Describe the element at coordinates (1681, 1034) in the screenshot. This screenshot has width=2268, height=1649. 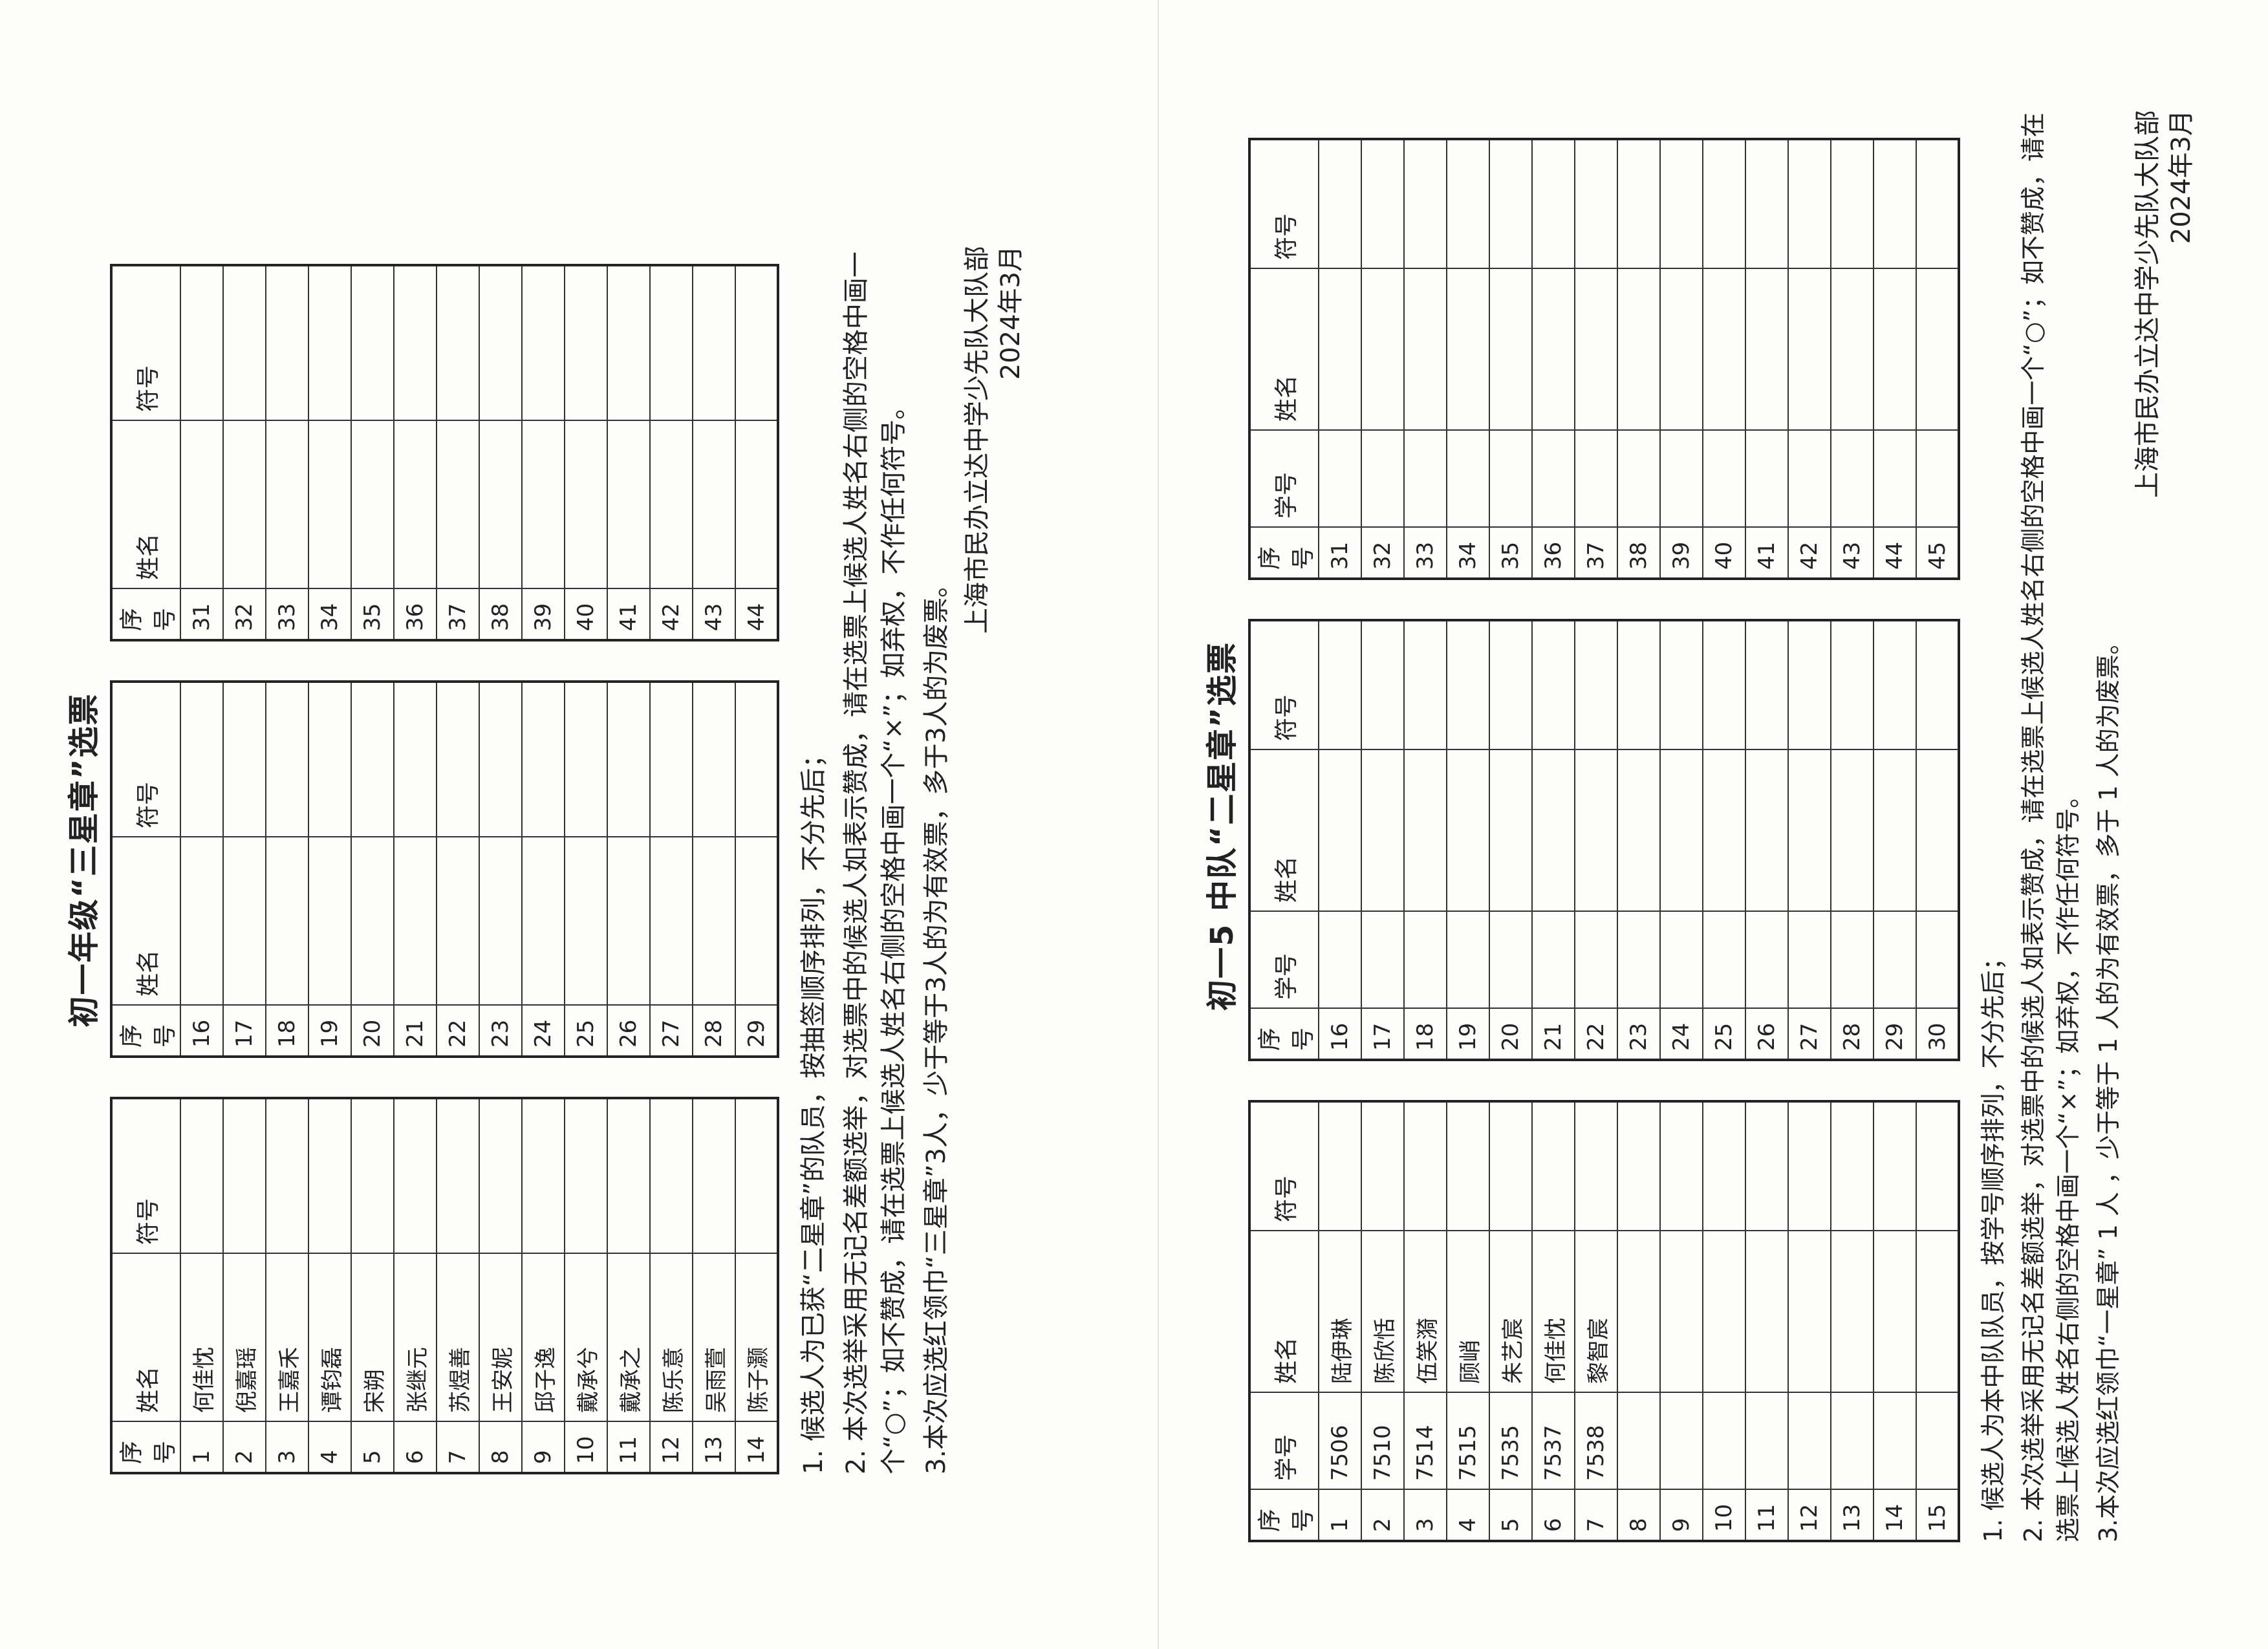
I see `table-cell: 24` at that location.